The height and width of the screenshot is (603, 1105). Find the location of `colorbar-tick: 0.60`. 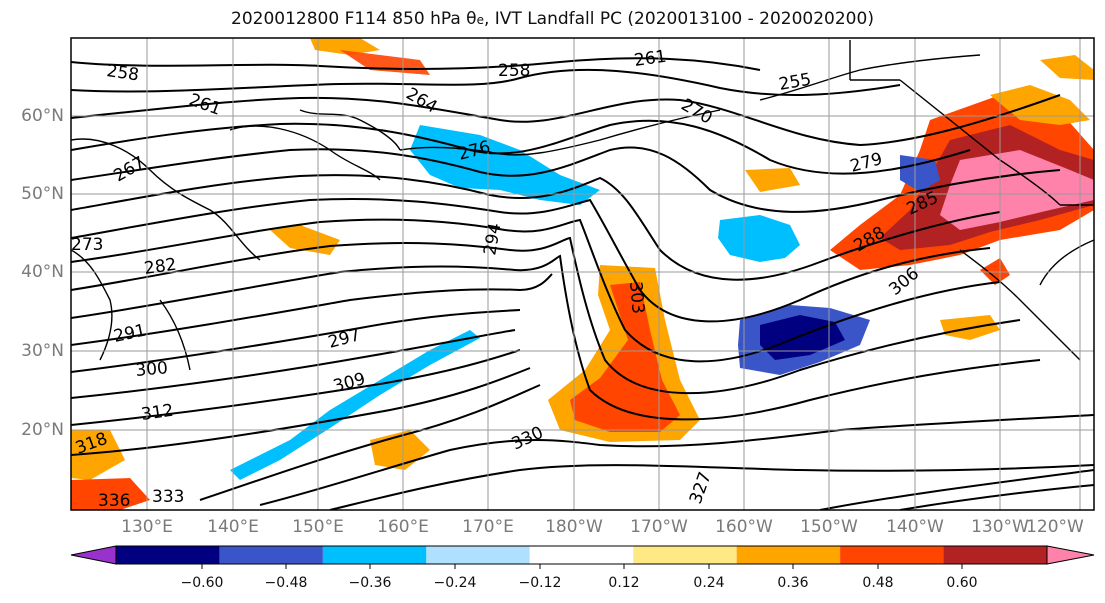

colorbar-tick: 0.60 is located at coordinates (962, 583).